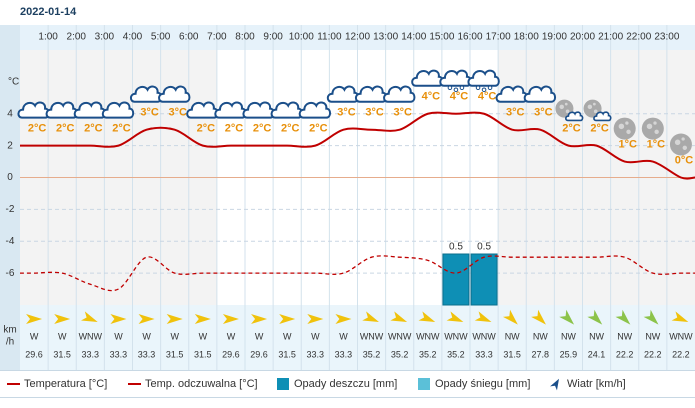 This screenshot has width=695, height=408. What do you see at coordinates (201, 384) in the screenshot?
I see `legend-label: Temp. odczuwalna [°C]` at bounding box center [201, 384].